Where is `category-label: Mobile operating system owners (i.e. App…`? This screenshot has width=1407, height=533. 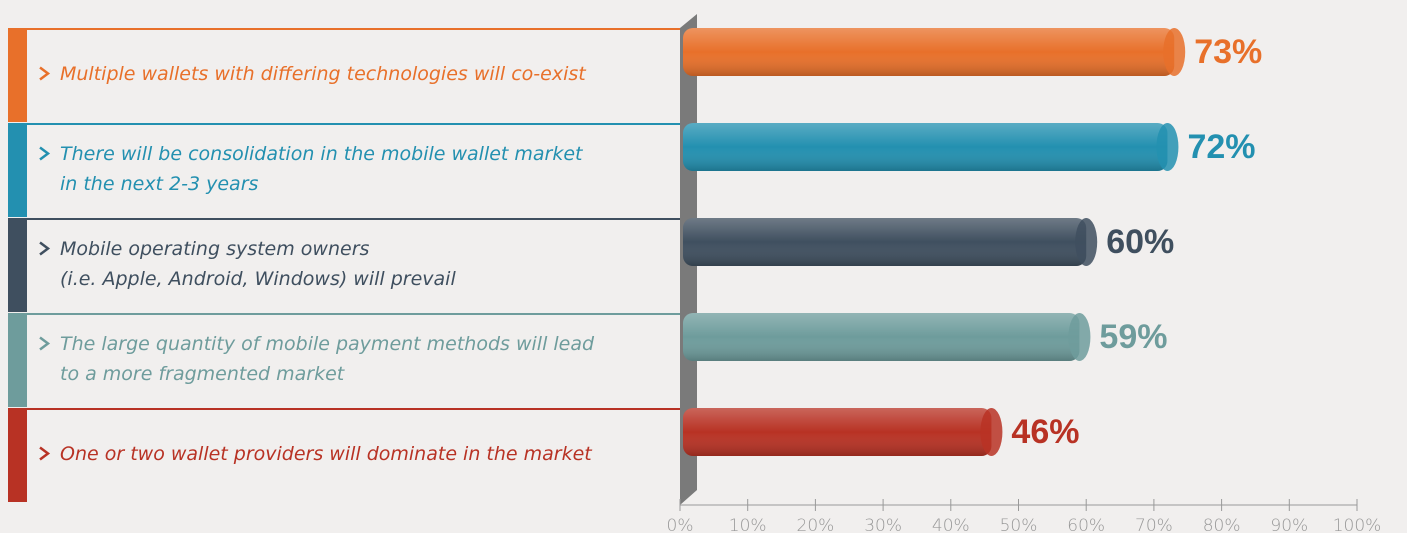
category-label: Mobile operating system owners (i.e. App… is located at coordinates (258, 263).